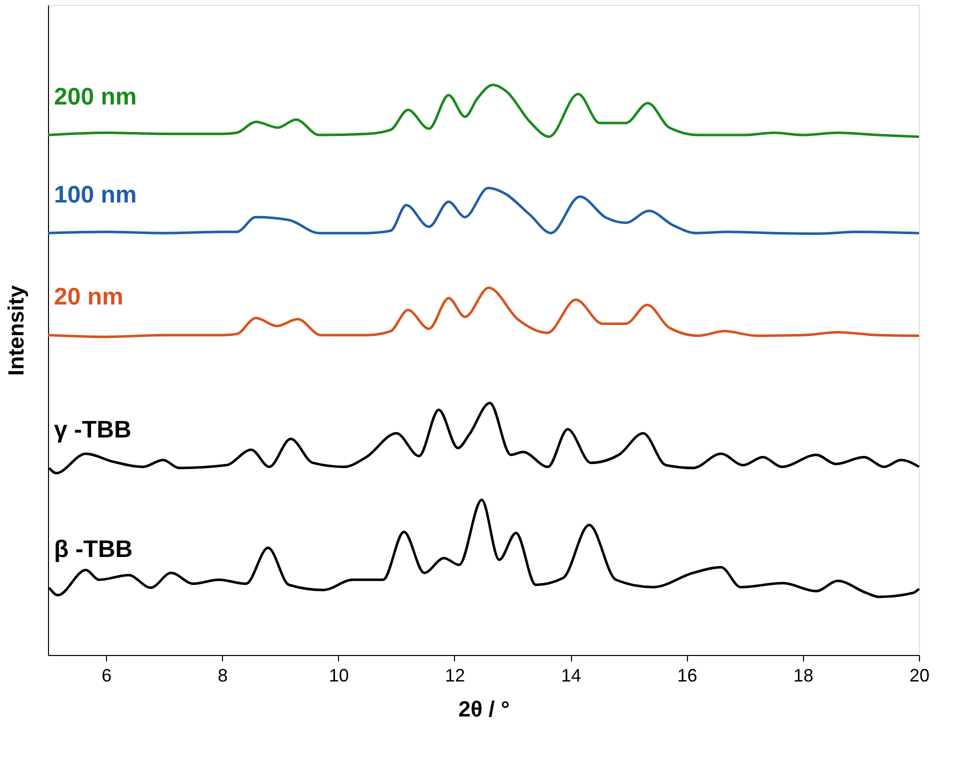  Describe the element at coordinates (803, 676) in the screenshot. I see `x-tick-label: 18` at that location.